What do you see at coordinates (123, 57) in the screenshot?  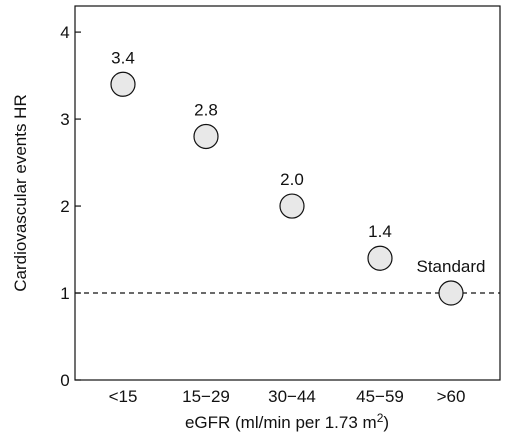 I see `data-label: 3.4` at bounding box center [123, 57].